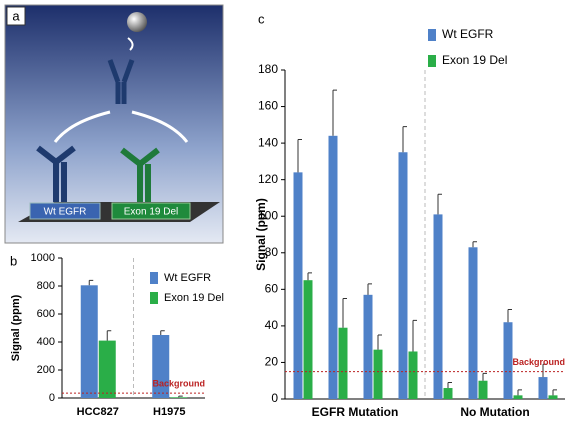  What do you see at coordinates (46, 286) in the screenshot?
I see `y-tick-label: 800` at bounding box center [46, 286].